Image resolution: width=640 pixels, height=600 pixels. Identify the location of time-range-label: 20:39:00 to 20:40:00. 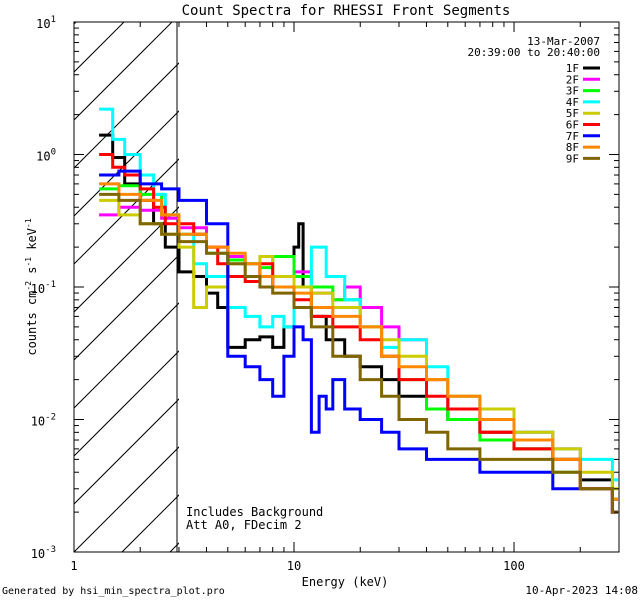
(534, 52).